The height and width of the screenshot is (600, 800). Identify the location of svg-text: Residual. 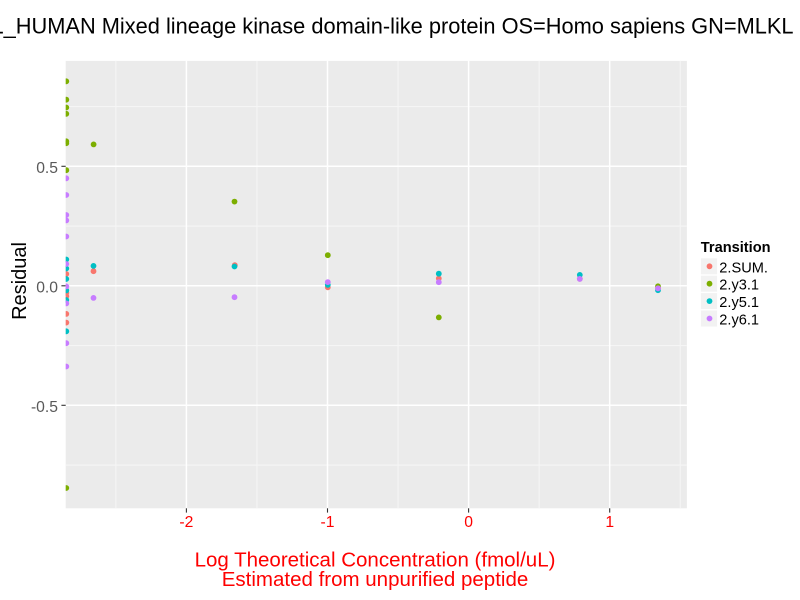
(20, 281).